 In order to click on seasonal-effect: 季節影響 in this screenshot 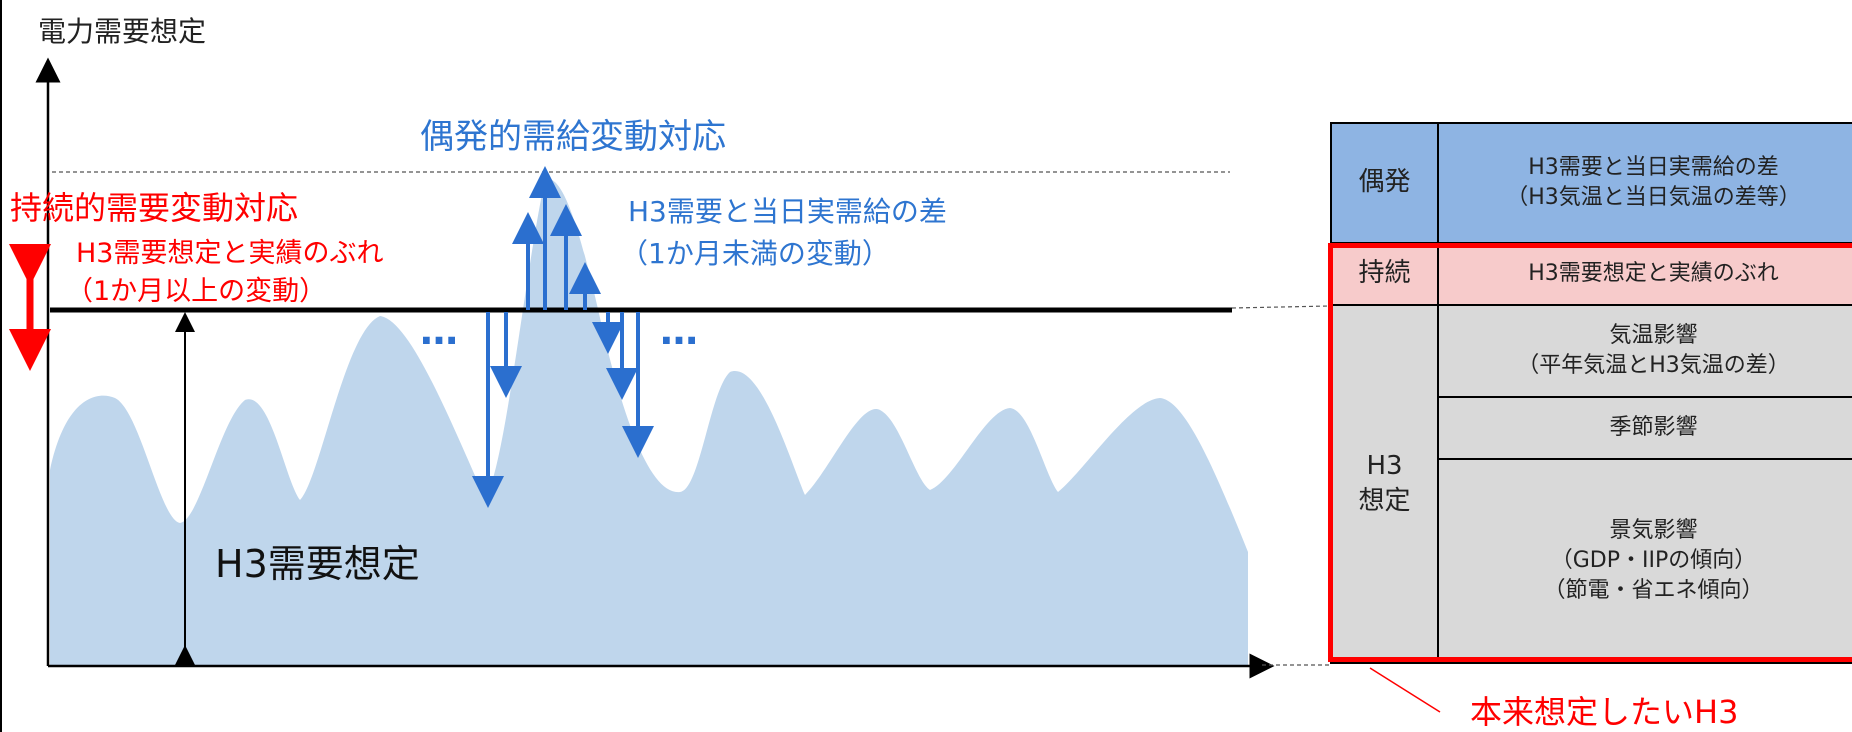, I will do `click(1644, 428)`.